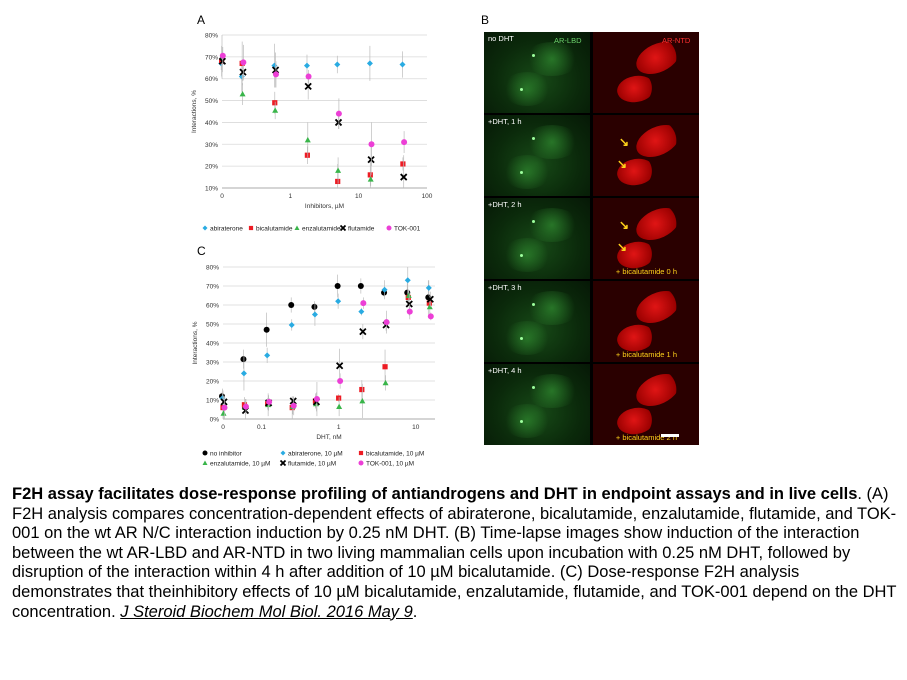 The image size is (907, 680). What do you see at coordinates (501, 38) in the screenshot?
I see `row-label: no DHT` at bounding box center [501, 38].